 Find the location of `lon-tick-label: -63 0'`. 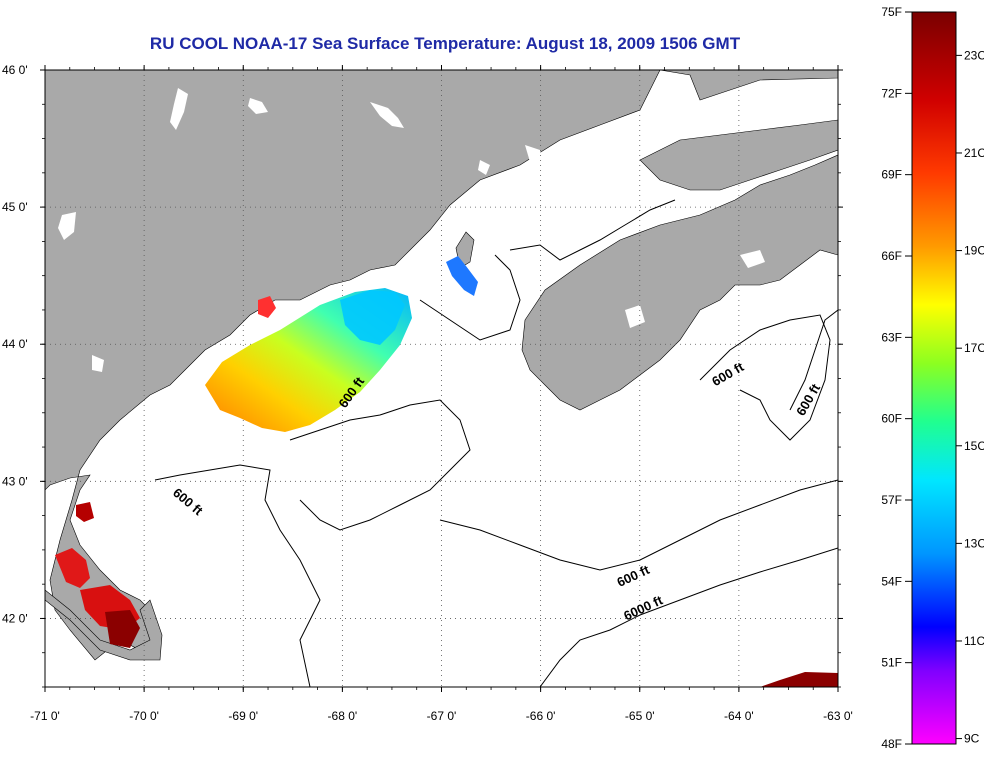

lon-tick-label: -63 0' is located at coordinates (838, 716).